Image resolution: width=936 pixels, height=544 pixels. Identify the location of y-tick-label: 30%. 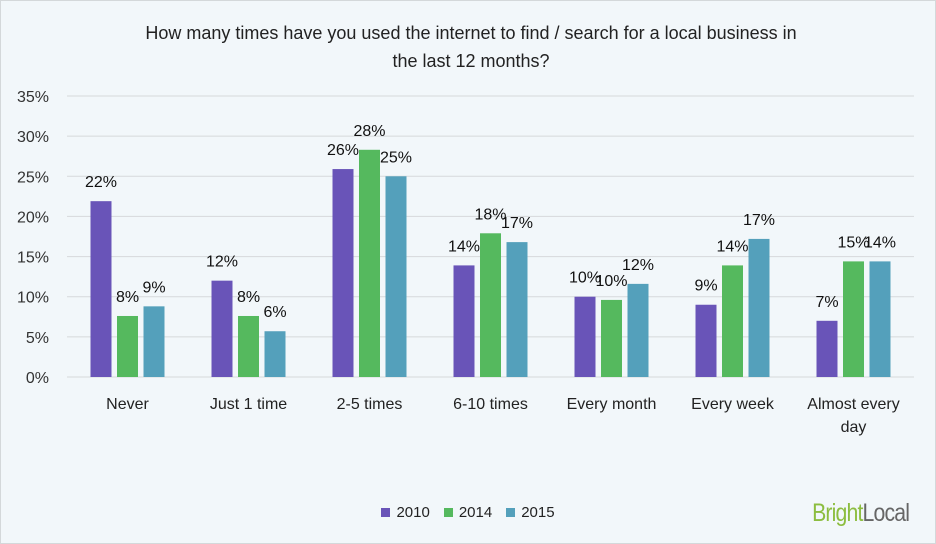
(33, 137).